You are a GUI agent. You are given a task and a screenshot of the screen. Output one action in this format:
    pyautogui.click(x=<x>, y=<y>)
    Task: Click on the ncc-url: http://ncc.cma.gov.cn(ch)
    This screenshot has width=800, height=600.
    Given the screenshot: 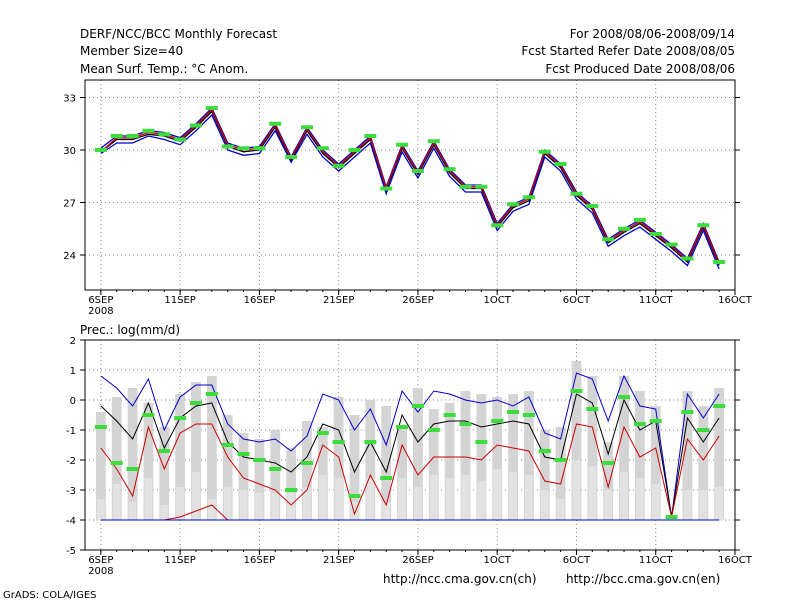 What is the action you would take?
    pyautogui.click(x=460, y=579)
    